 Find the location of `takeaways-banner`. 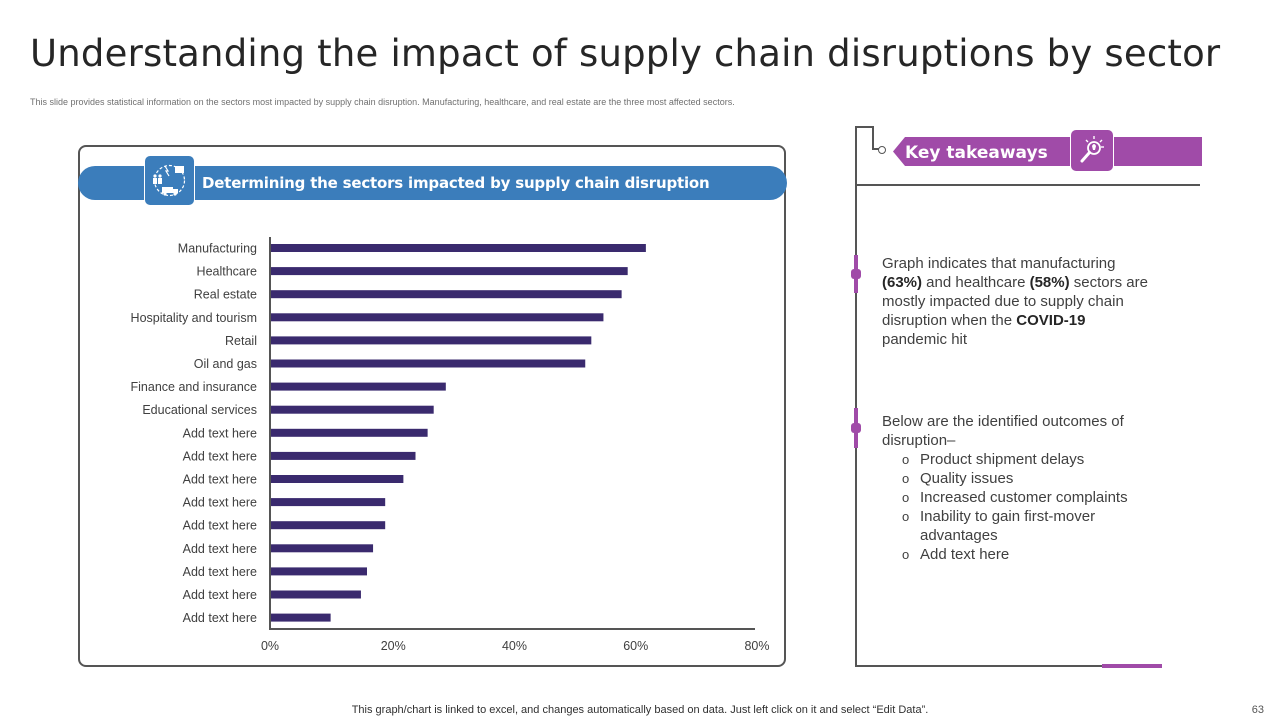

takeaways-banner is located at coordinates (1047, 151).